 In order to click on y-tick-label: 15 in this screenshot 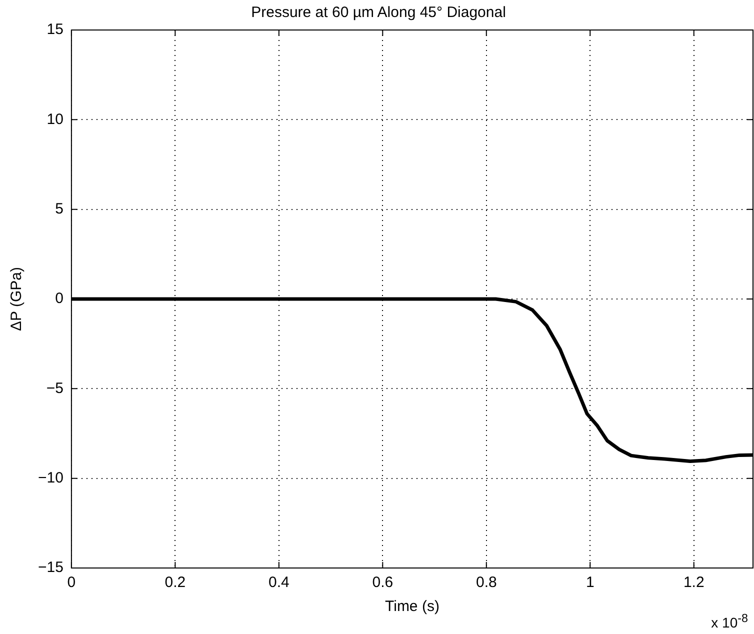, I will do `click(55, 29)`.